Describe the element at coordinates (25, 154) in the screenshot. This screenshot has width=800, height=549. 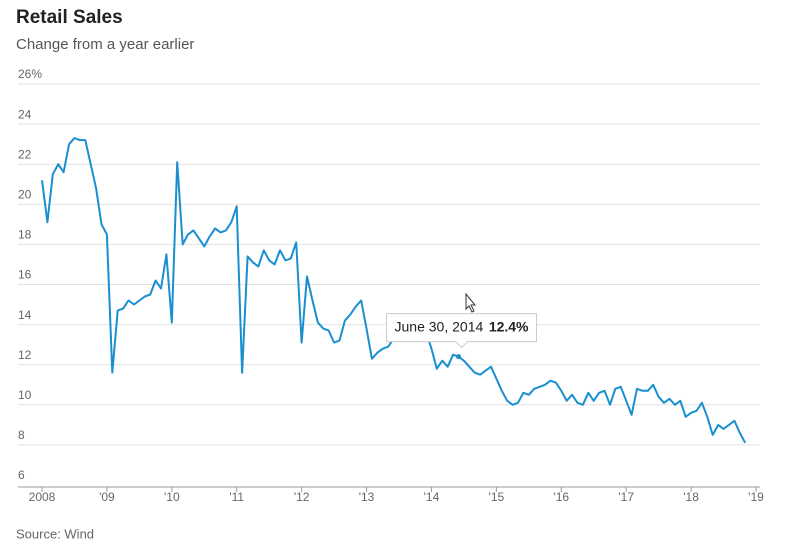
I see `y-tick-label: 22` at that location.